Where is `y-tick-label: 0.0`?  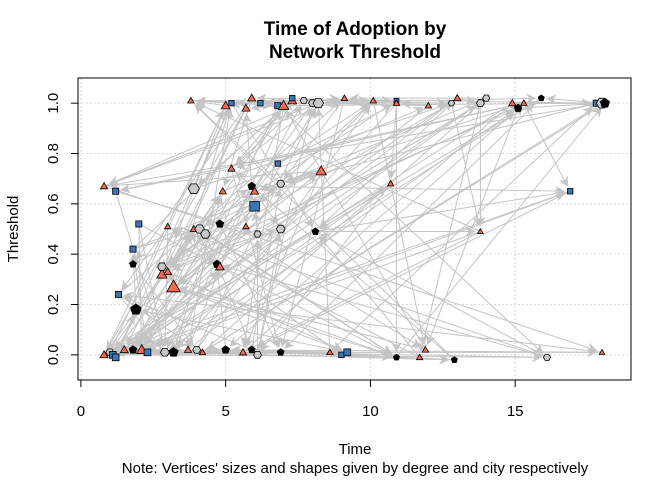 y-tick-label: 0.0 is located at coordinates (53, 354).